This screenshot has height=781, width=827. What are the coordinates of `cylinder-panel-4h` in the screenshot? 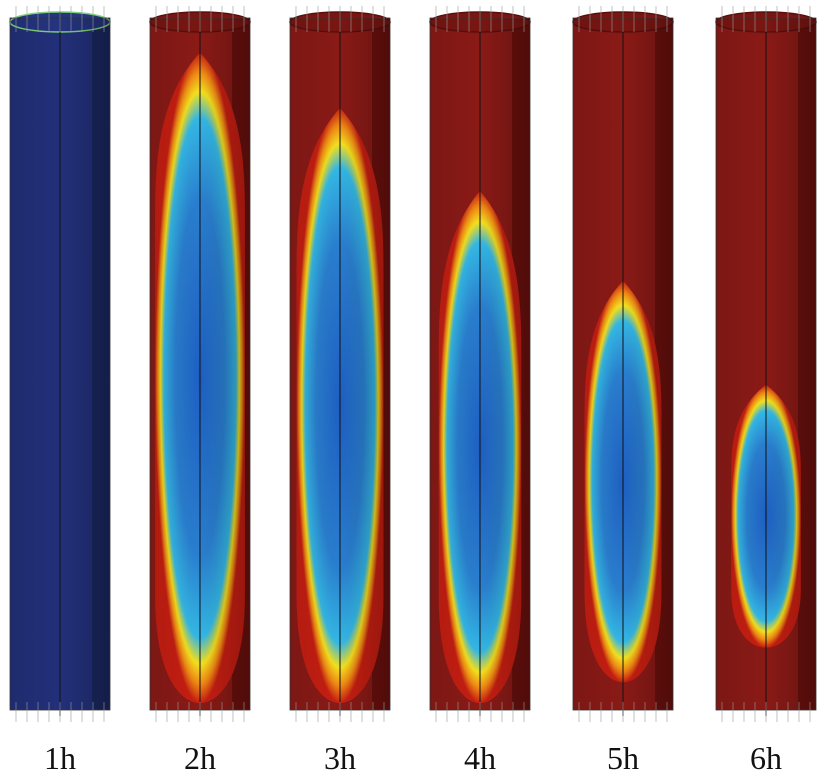 It's located at (480, 364).